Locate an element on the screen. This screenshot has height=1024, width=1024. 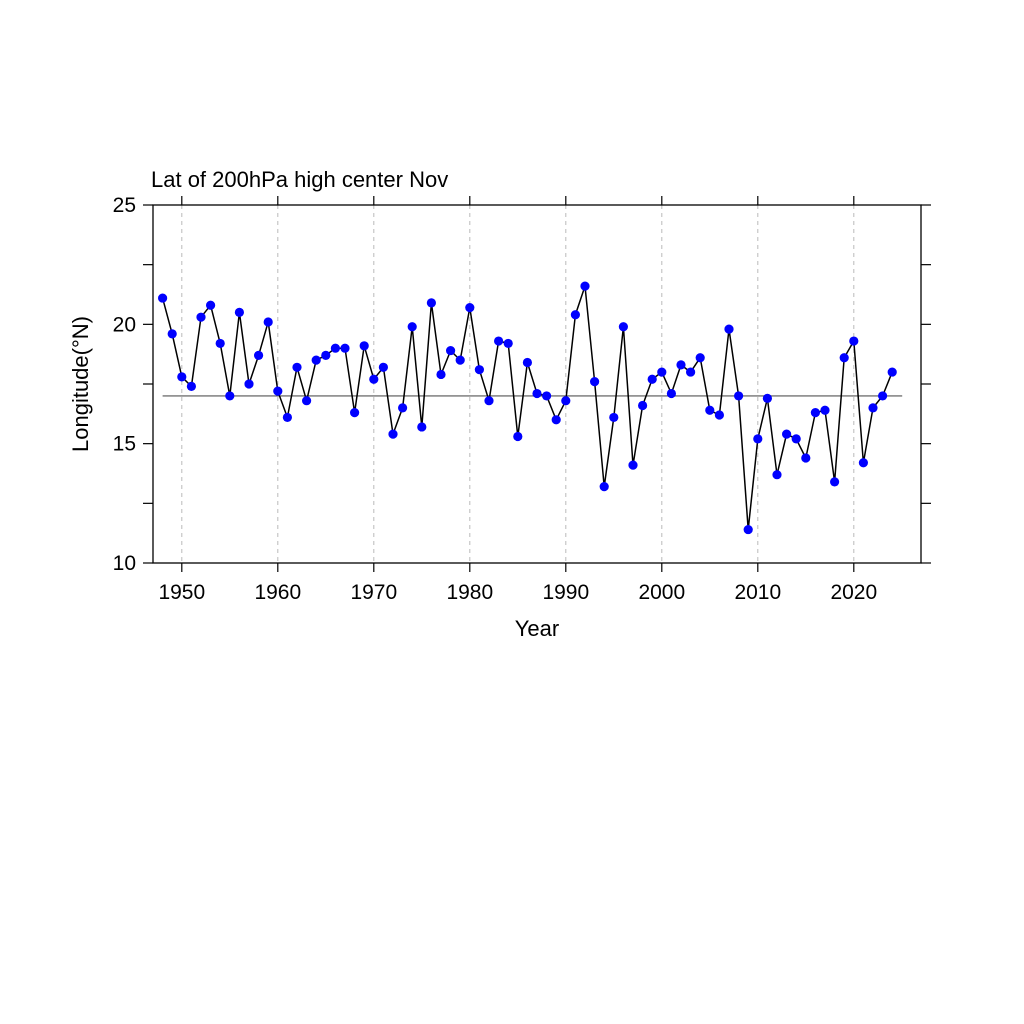
x-tick-label: 1990 is located at coordinates (565, 592).